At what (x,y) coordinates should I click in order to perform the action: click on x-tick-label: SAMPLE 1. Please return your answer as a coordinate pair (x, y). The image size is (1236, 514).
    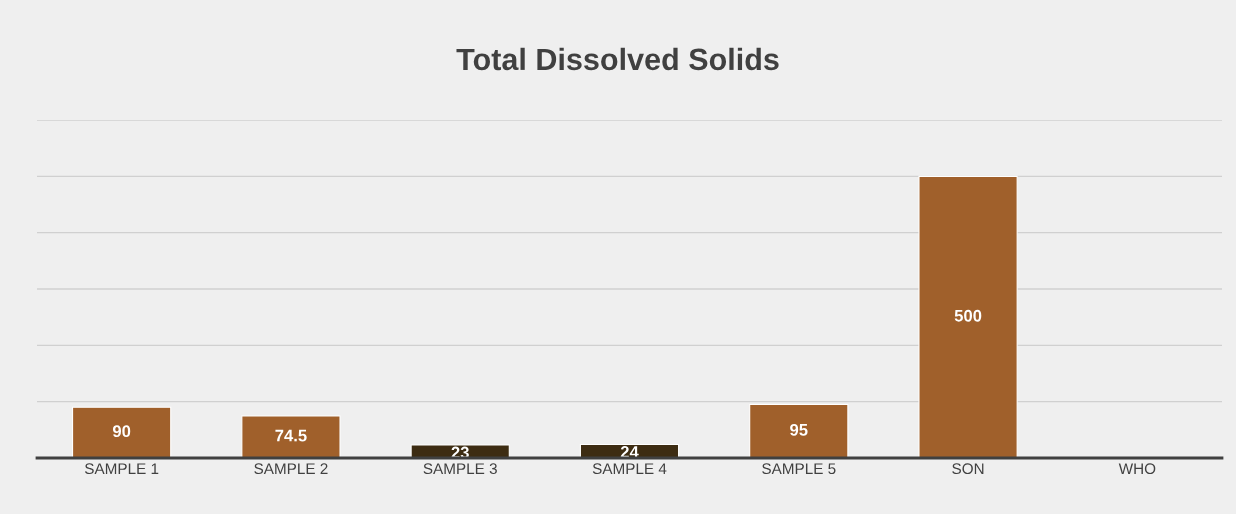
    Looking at the image, I should click on (121, 469).